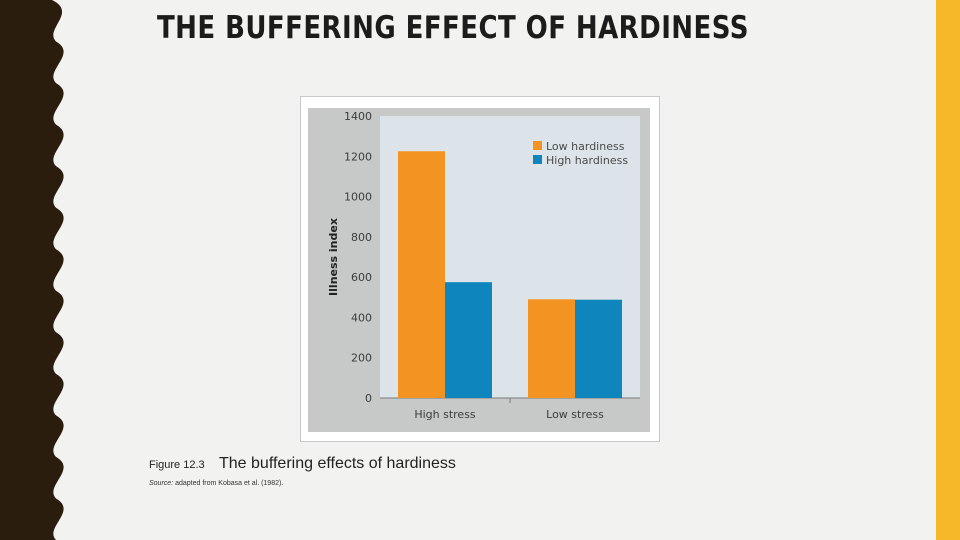 The image size is (960, 540). Describe the element at coordinates (368, 398) in the screenshot. I see `y-tick-label: 0` at that location.